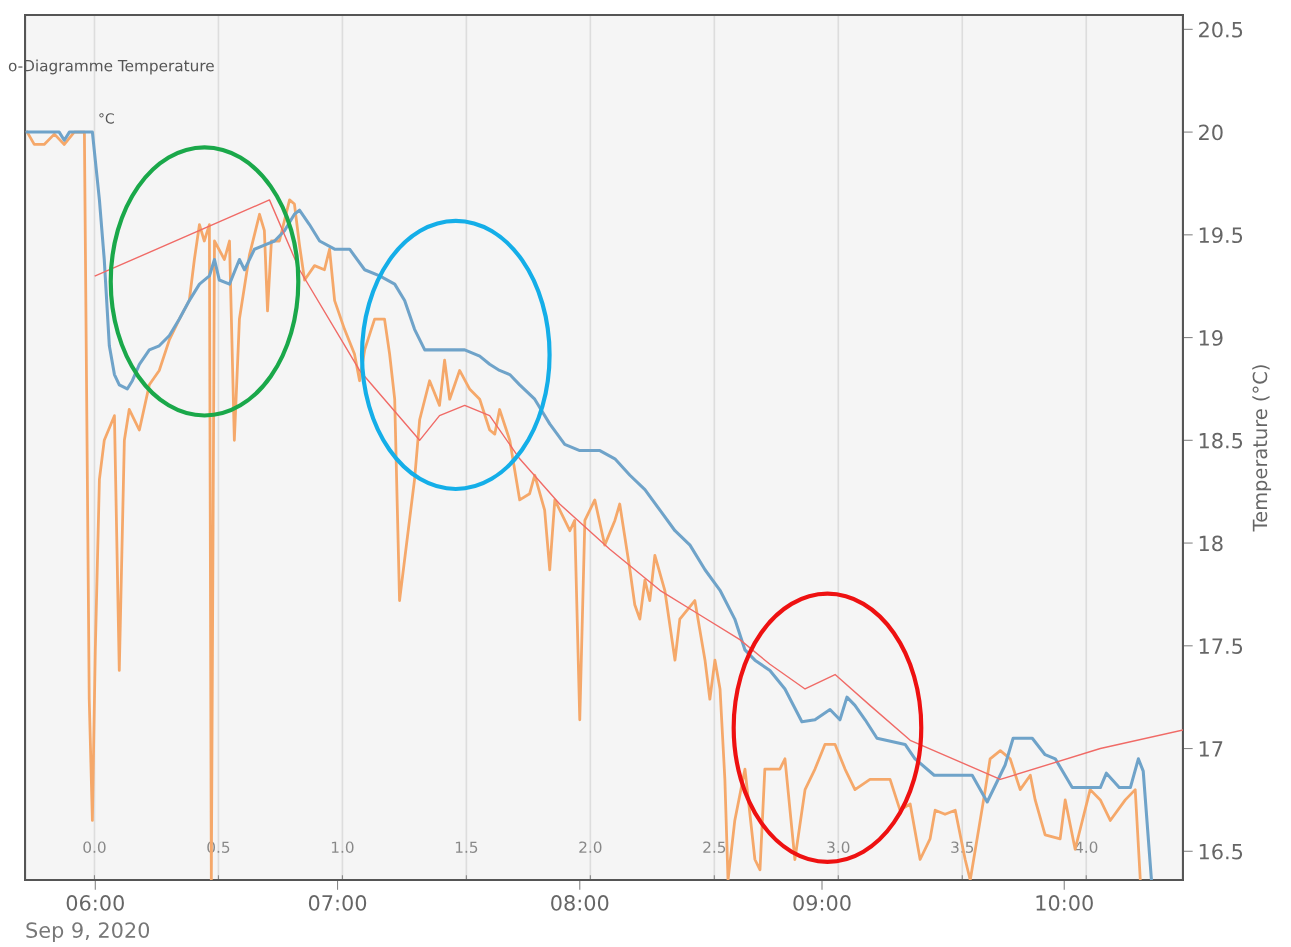  What do you see at coordinates (1262, 448) in the screenshot?
I see `y-axis-title: Temperature (°C)` at bounding box center [1262, 448].